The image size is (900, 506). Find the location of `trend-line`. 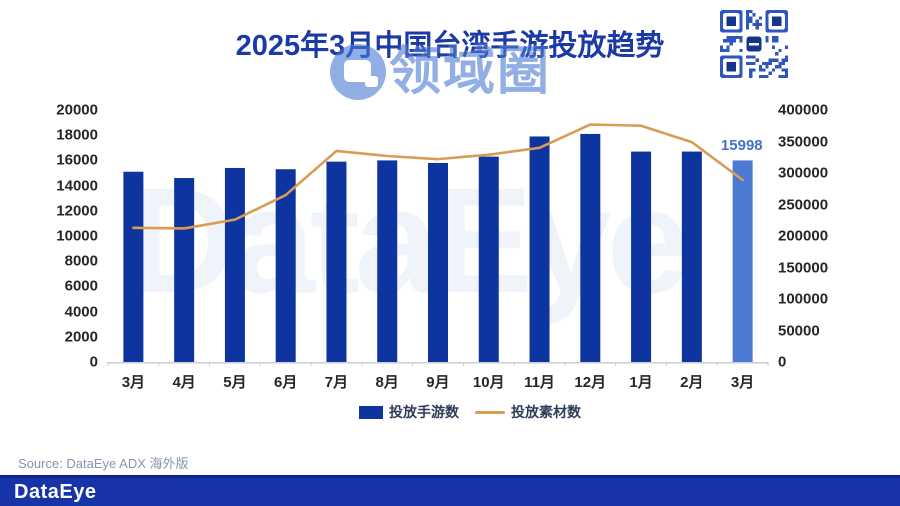

trend-line is located at coordinates (438, 176).